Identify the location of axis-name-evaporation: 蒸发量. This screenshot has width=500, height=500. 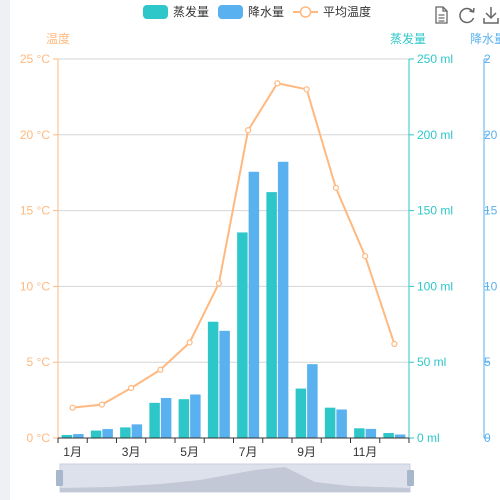
(408, 38).